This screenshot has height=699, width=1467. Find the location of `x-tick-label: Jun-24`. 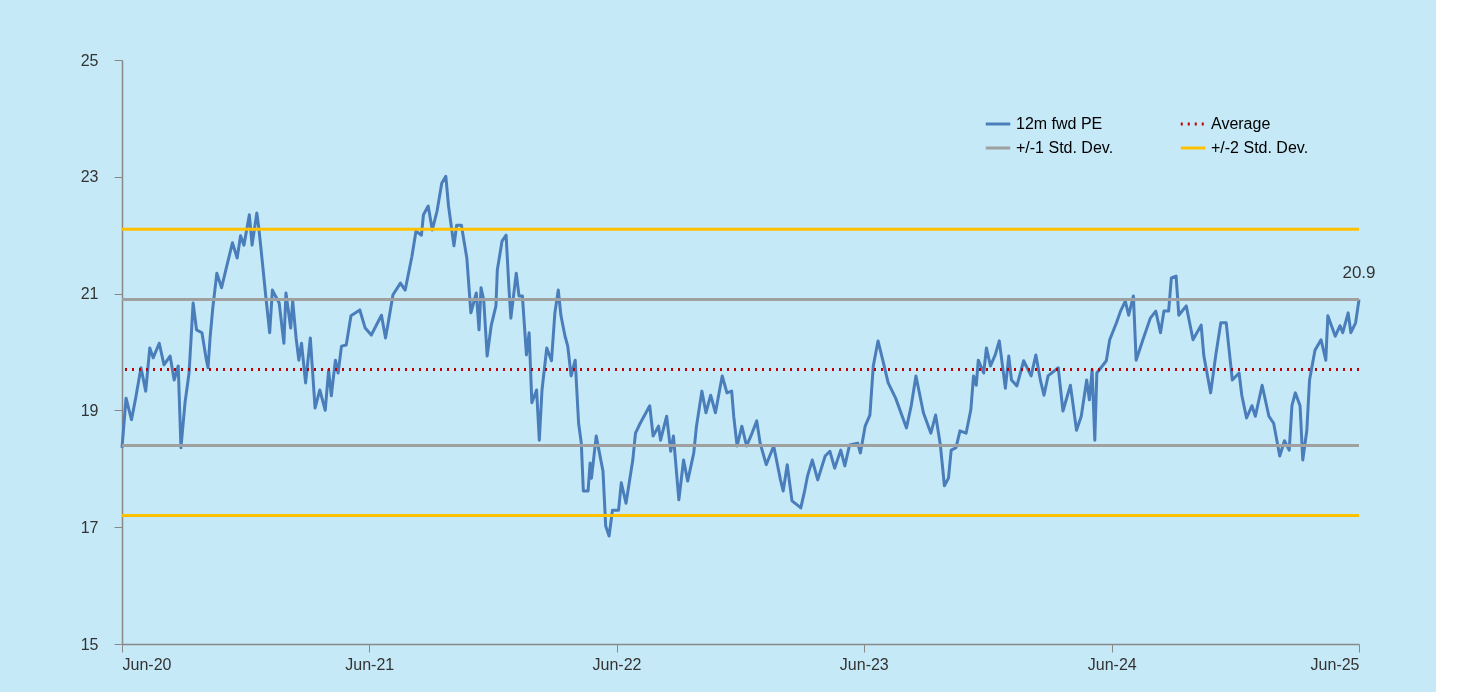

x-tick-label: Jun-24 is located at coordinates (1112, 664).